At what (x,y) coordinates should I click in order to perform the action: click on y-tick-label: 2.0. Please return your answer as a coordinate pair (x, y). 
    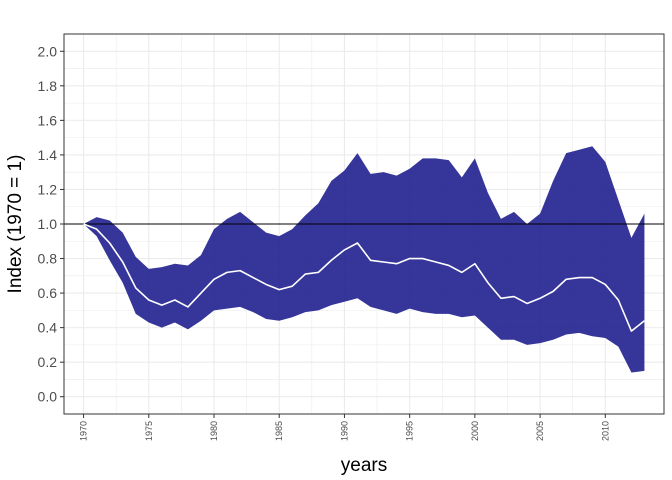
    Looking at the image, I should click on (48, 51).